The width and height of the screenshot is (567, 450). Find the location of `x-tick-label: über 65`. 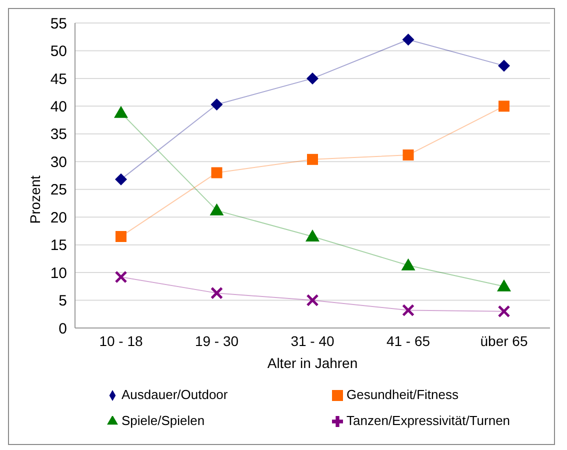

x-tick-label: über 65 is located at coordinates (504, 340).